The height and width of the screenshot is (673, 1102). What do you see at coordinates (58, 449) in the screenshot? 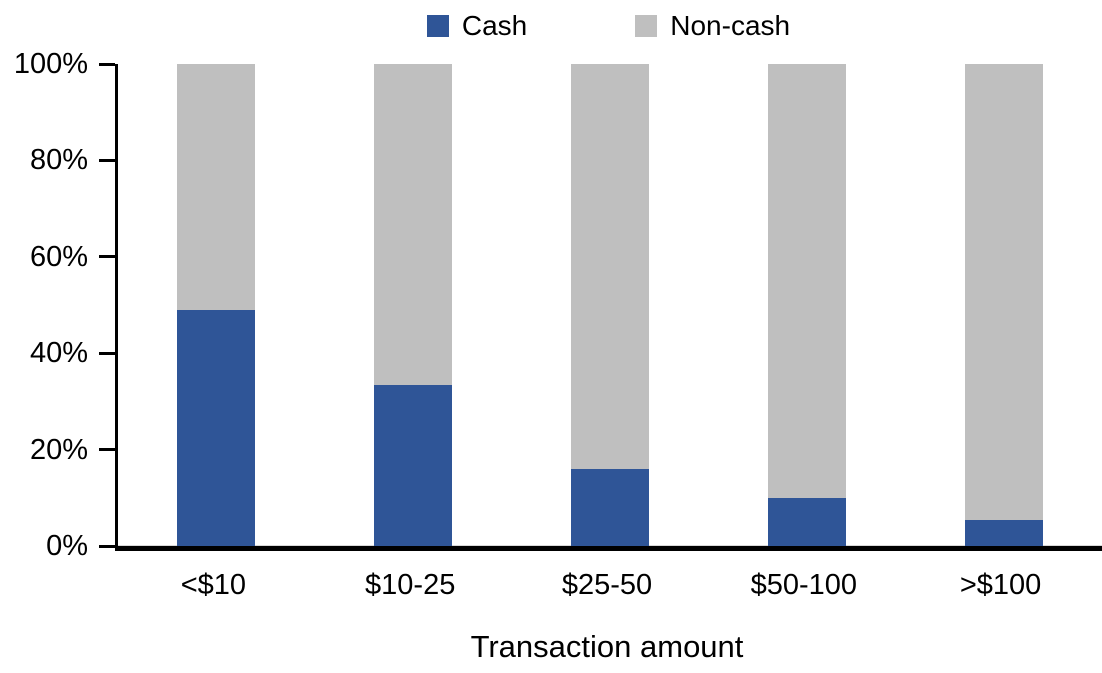
I see `y-tick-label: 20%` at bounding box center [58, 449].